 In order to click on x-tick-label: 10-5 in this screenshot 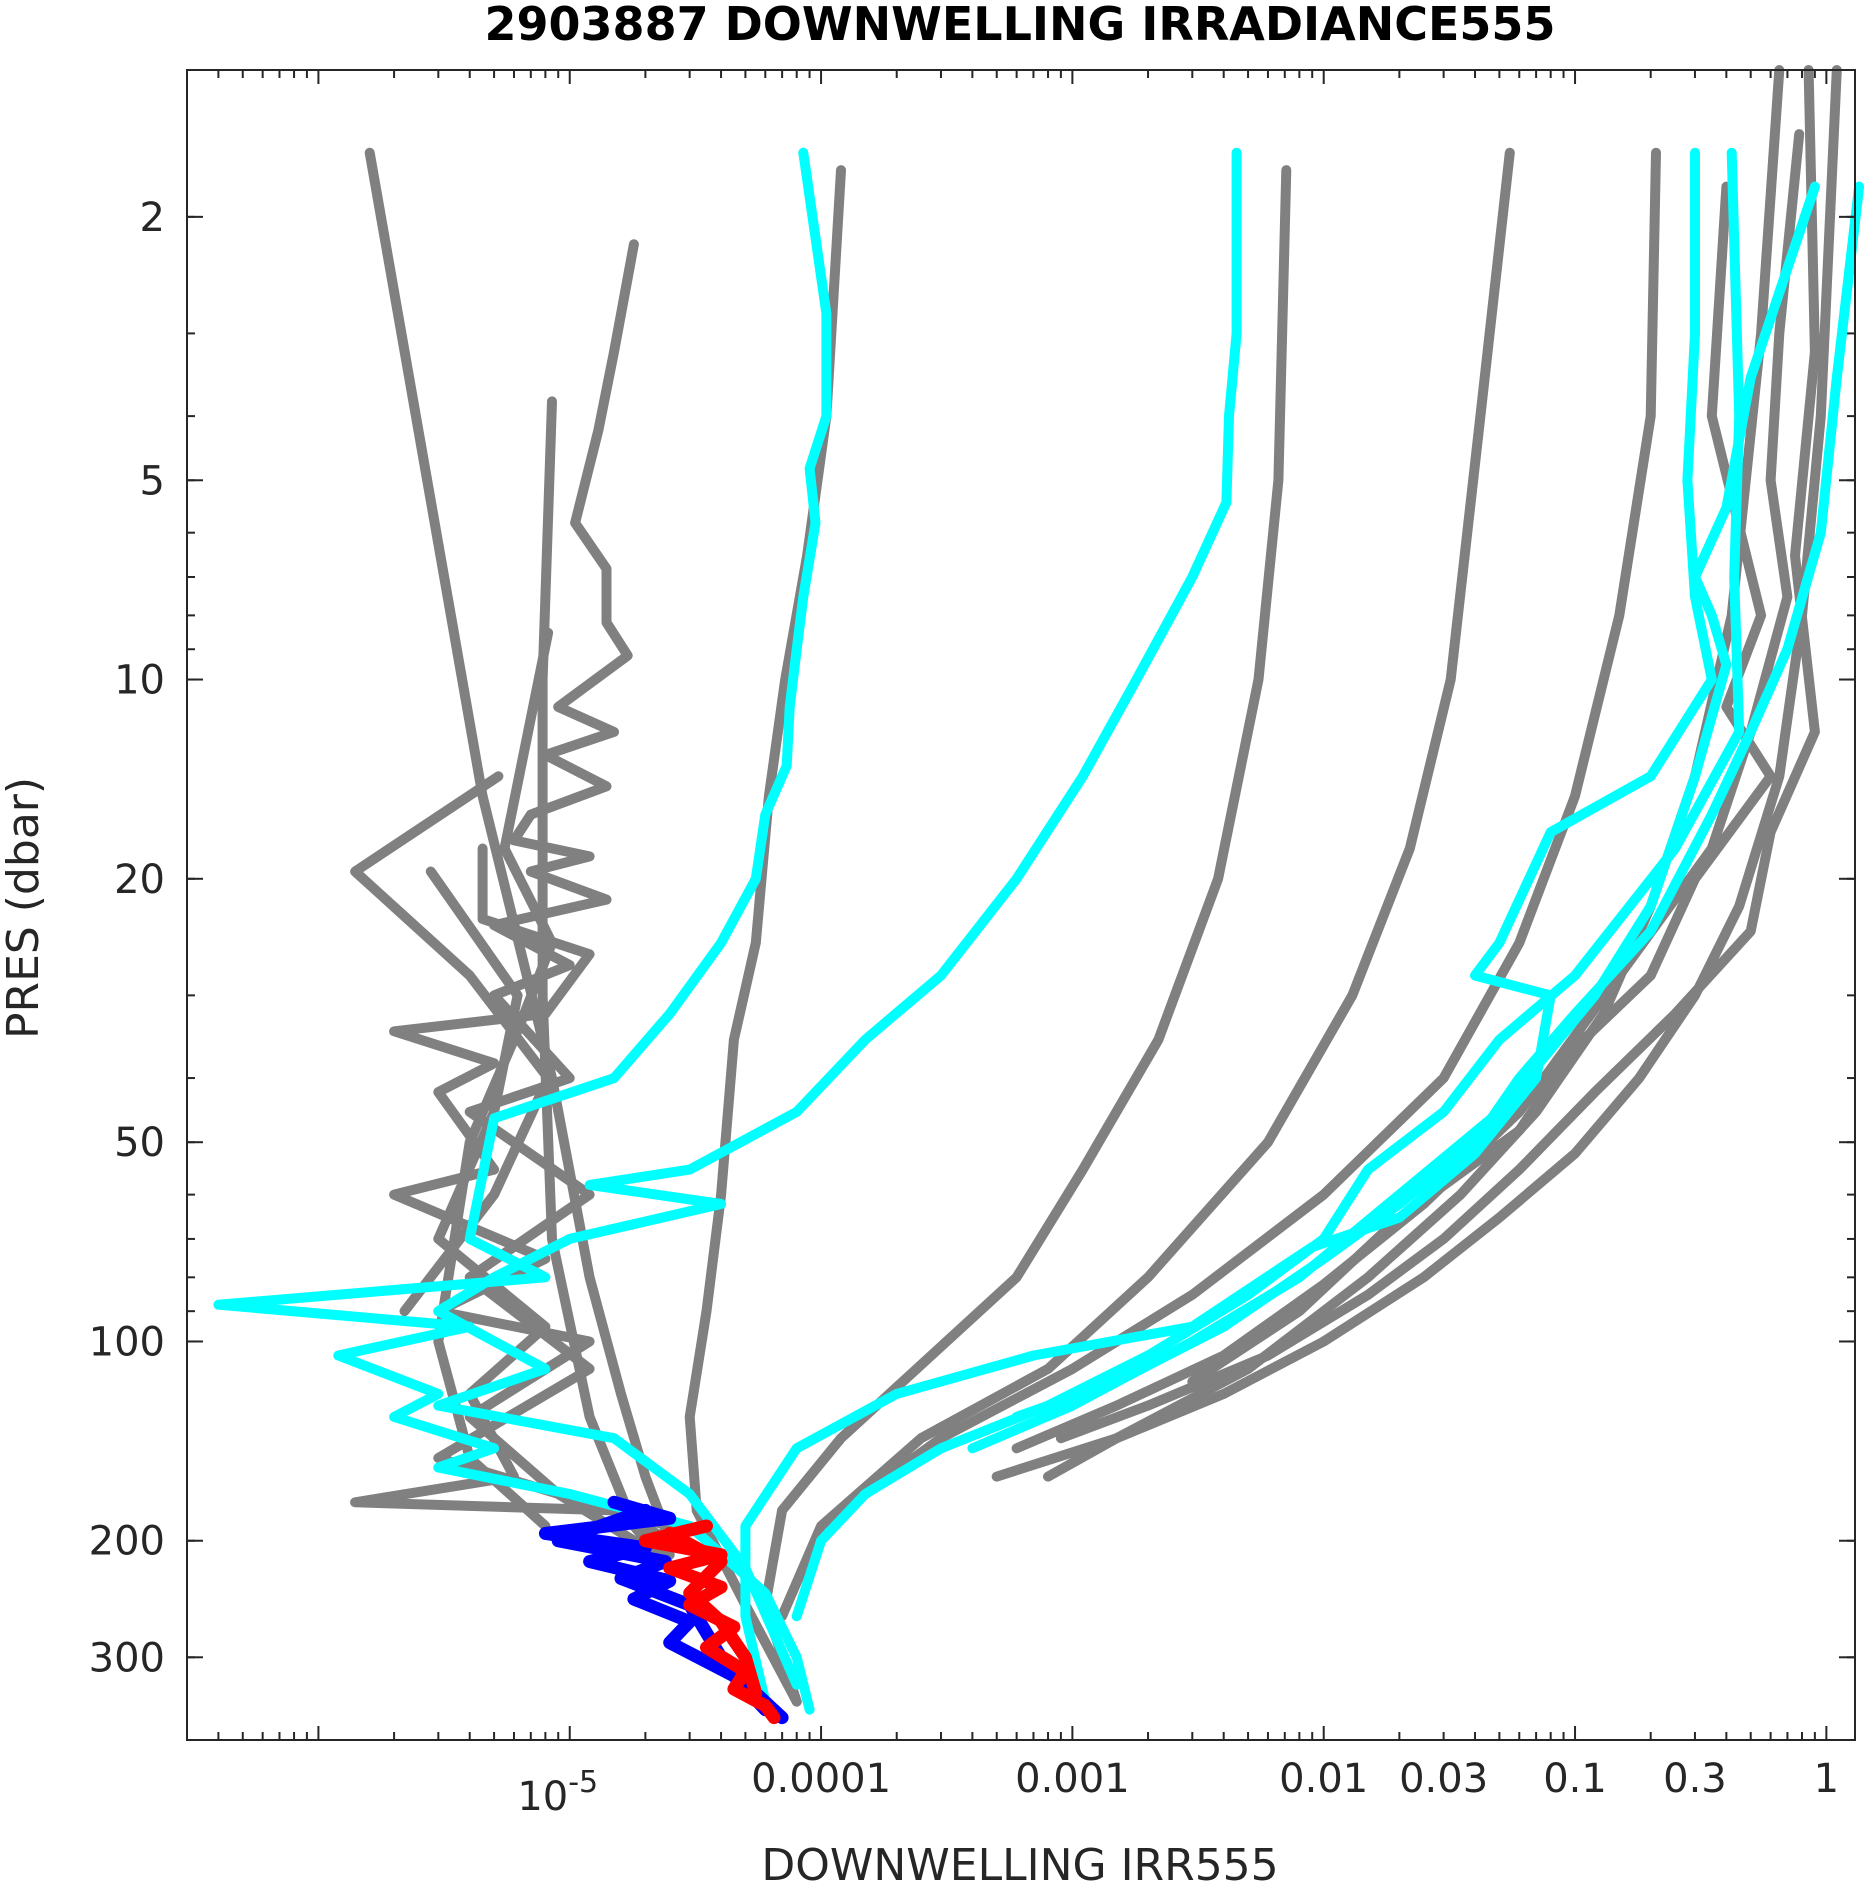, I will do `click(557, 1792)`.